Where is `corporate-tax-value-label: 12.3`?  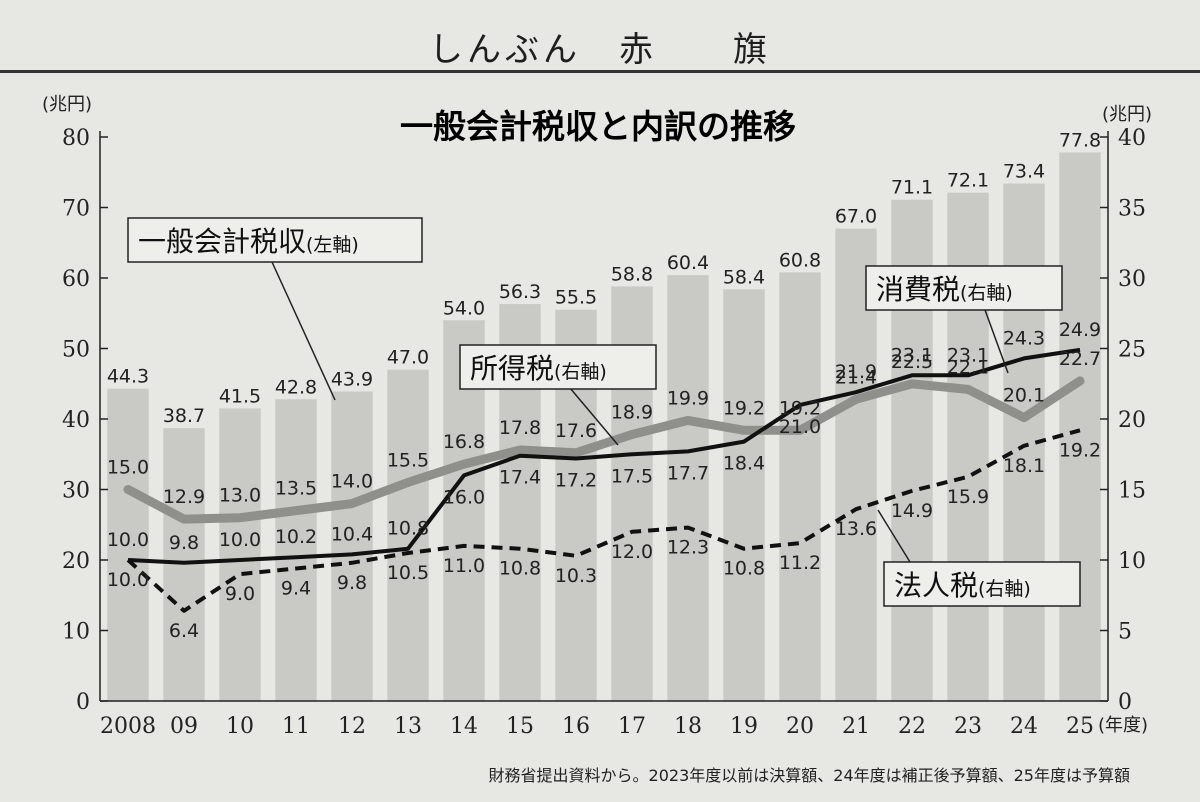 corporate-tax-value-label: 12.3 is located at coordinates (688, 548).